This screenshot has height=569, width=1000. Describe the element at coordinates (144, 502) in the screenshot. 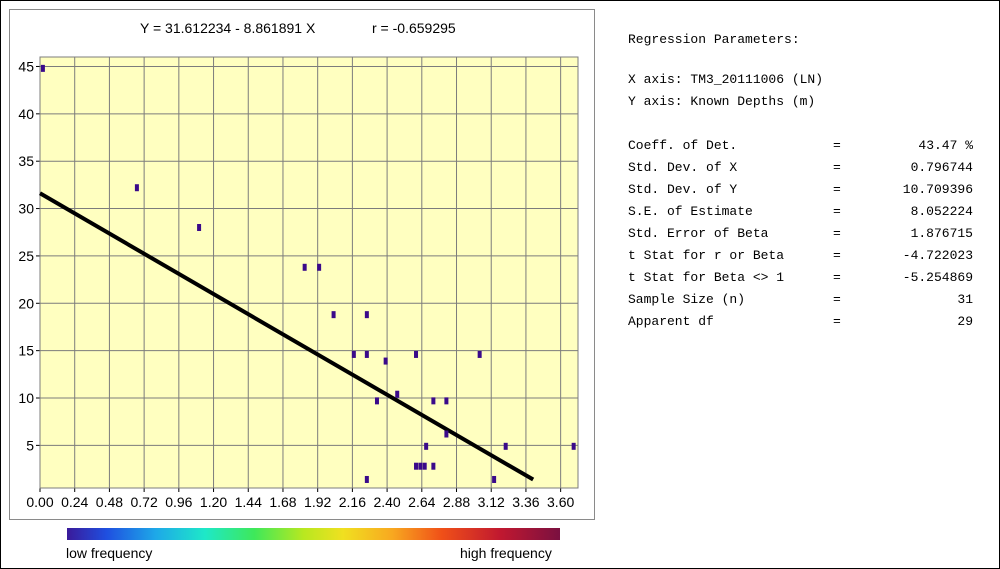

I see `x-tick-label: 0.72` at that location.